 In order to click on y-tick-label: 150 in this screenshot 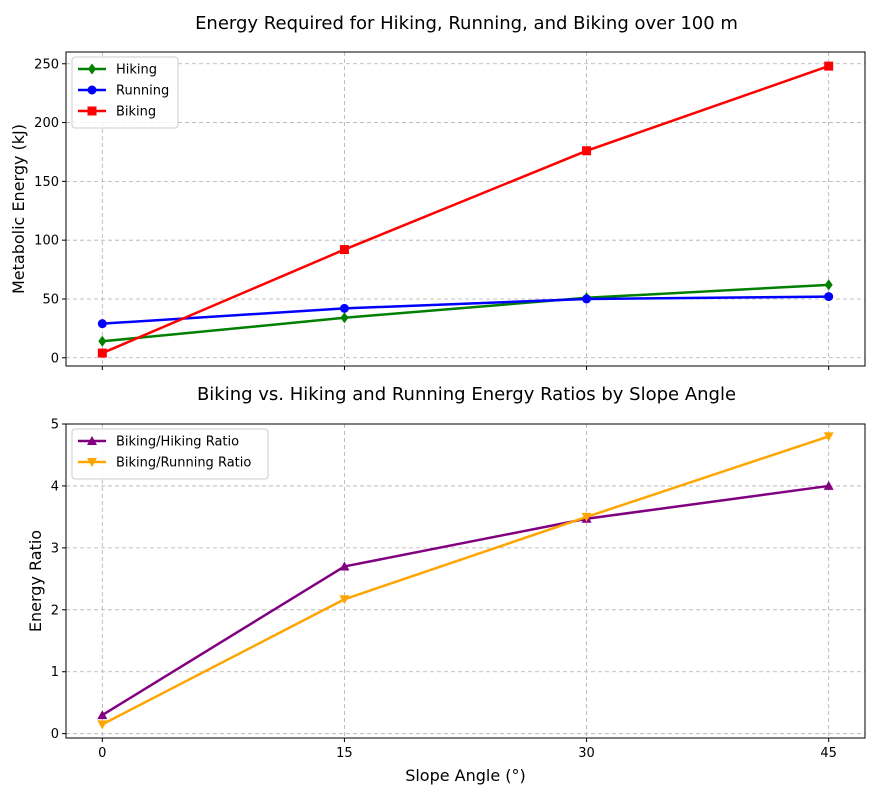, I will do `click(46, 182)`.